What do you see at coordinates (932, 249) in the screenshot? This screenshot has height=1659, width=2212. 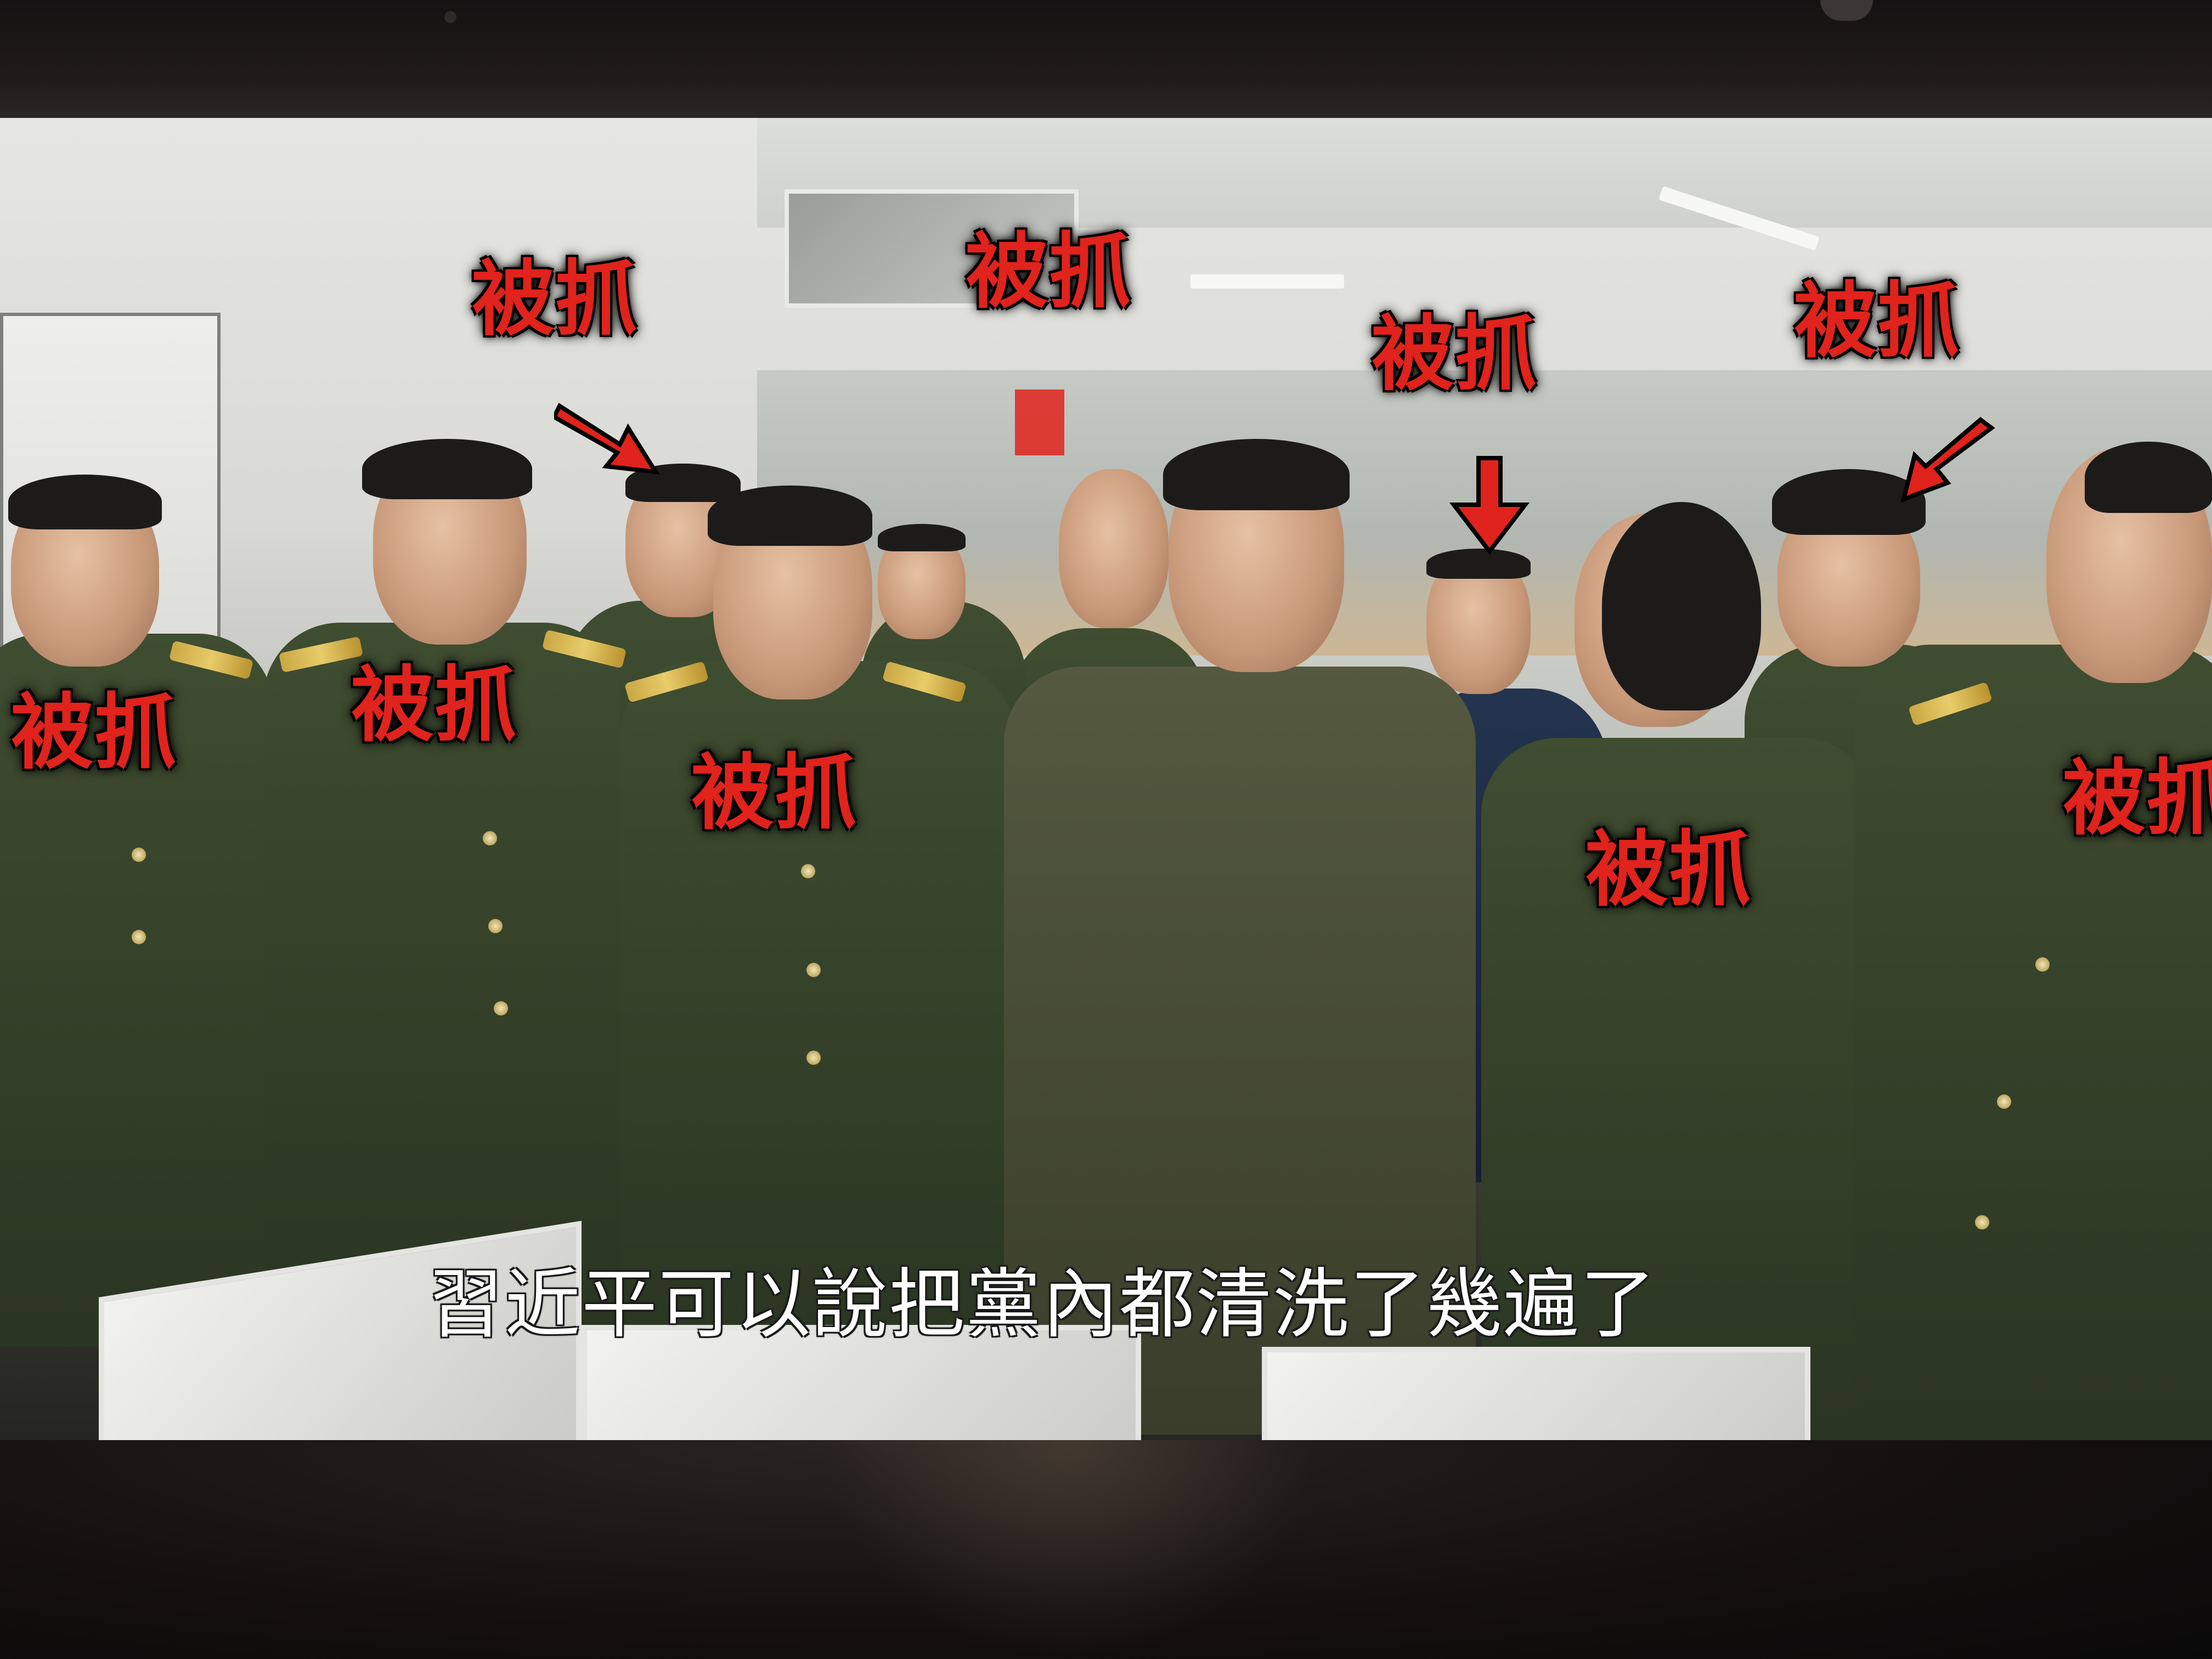 I see `background-window` at bounding box center [932, 249].